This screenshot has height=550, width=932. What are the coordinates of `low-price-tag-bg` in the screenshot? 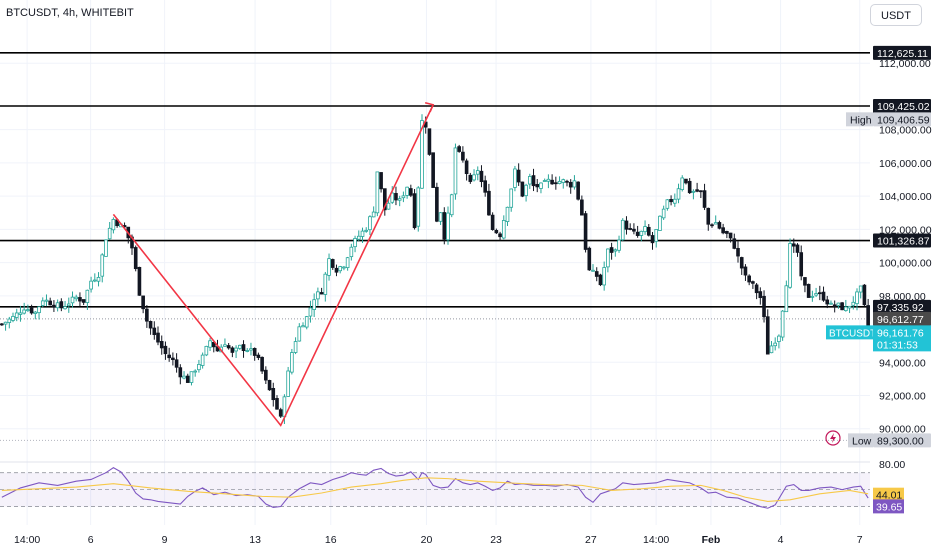 It's located at (902, 440).